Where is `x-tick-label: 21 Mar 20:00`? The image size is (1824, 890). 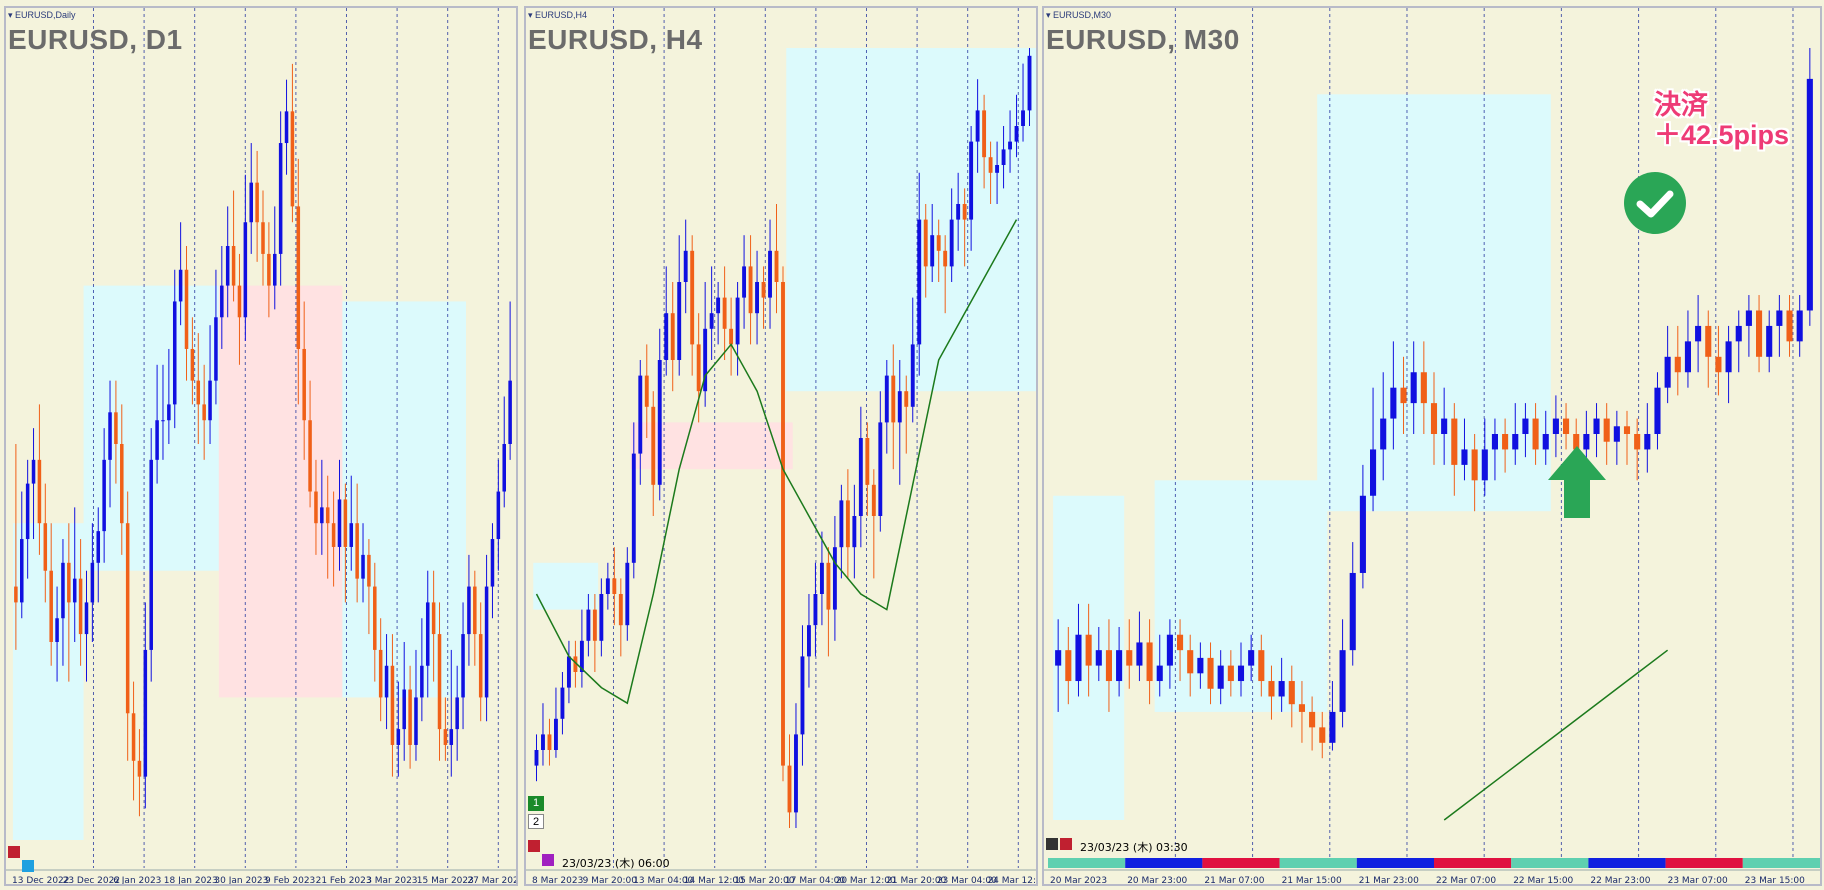
x-tick-label: 21 Mar 20:00 is located at coordinates (916, 881).